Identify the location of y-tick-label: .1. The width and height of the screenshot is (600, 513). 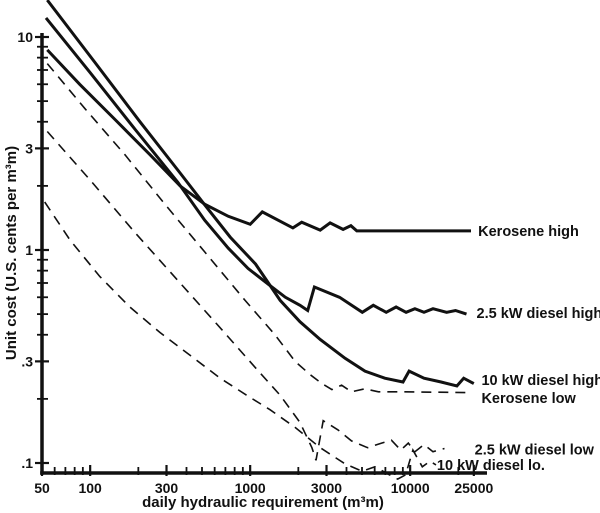
(27, 463).